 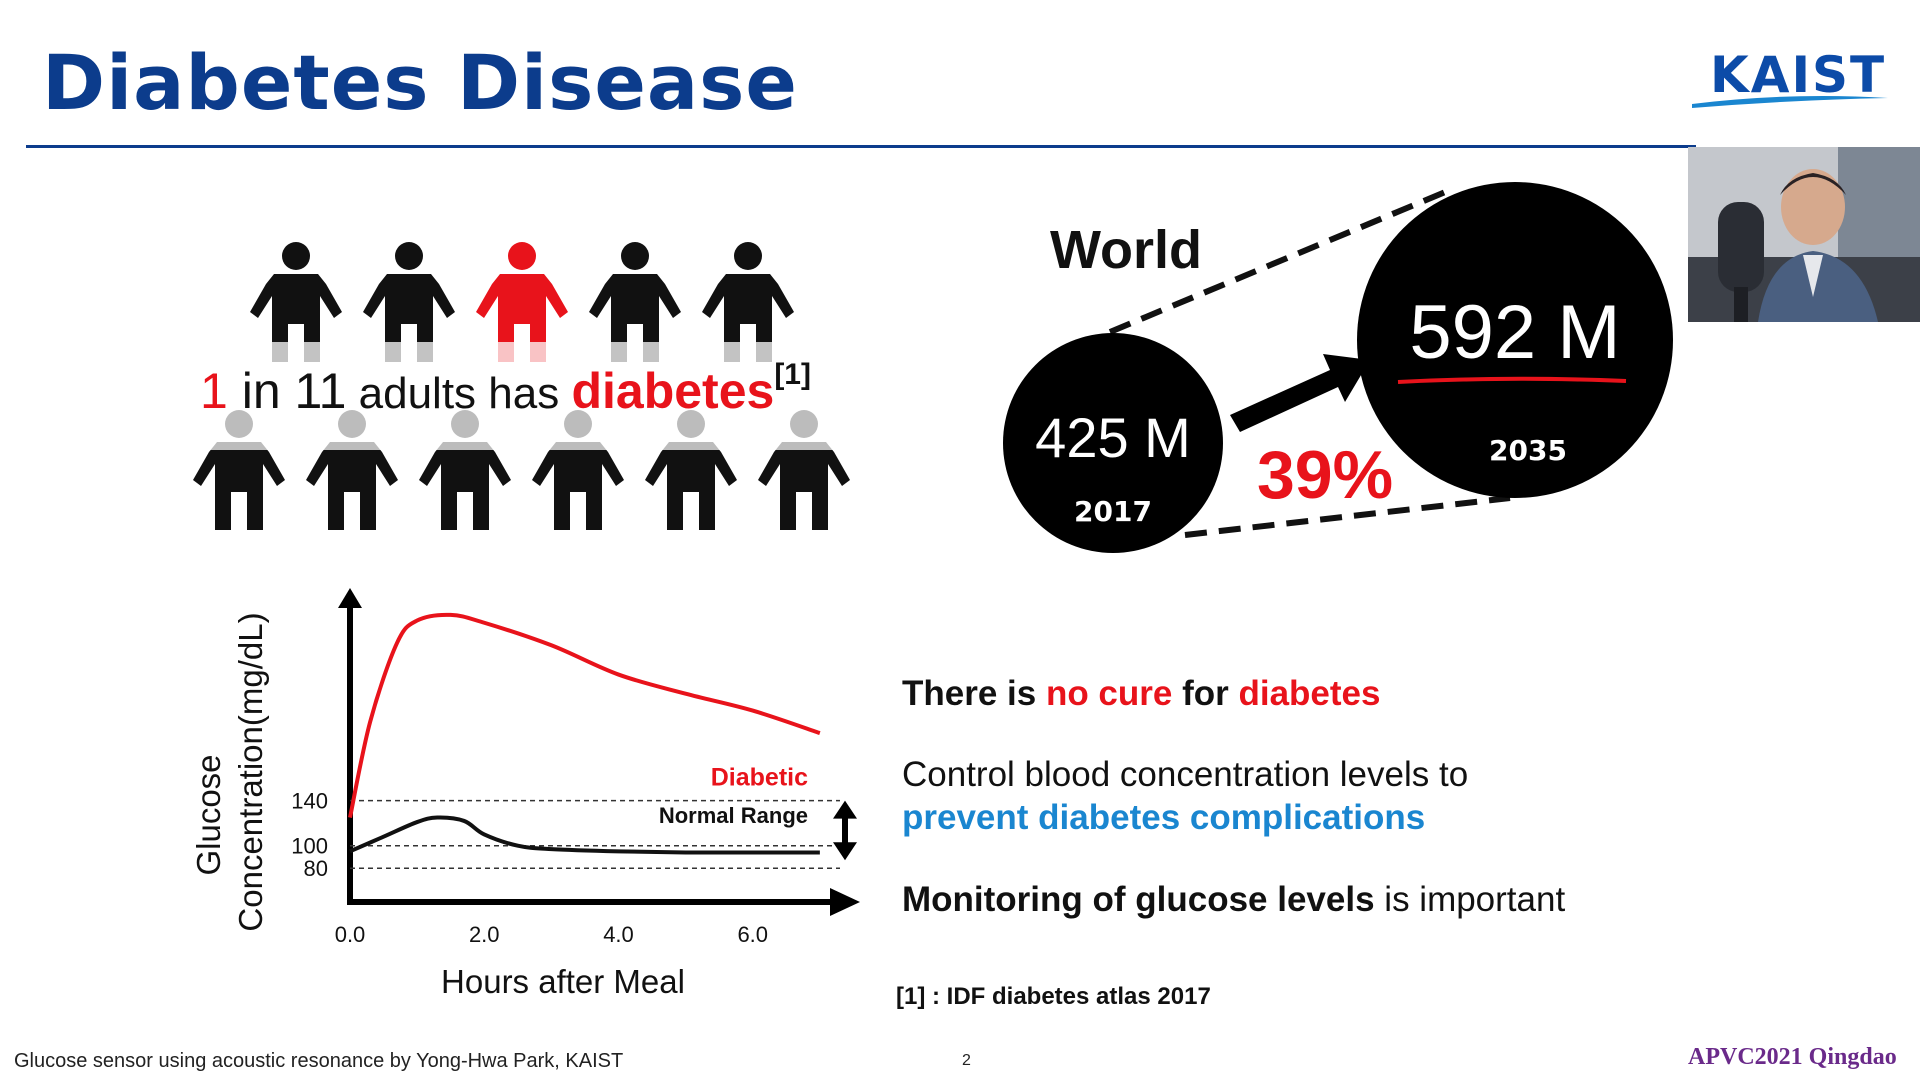 What do you see at coordinates (1280, 261) in the screenshot?
I see `connector-top` at bounding box center [1280, 261].